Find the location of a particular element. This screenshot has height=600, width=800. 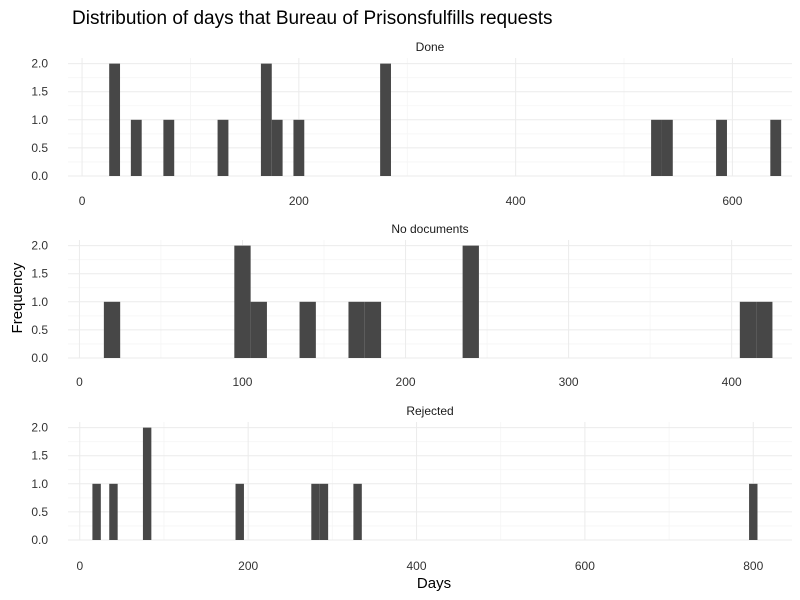

facet-strip-label: No documents is located at coordinates (429, 229).